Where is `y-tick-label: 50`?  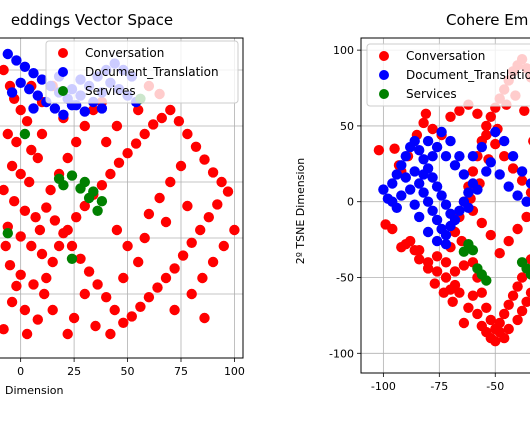 y-tick-label: 50 is located at coordinates (347, 126).